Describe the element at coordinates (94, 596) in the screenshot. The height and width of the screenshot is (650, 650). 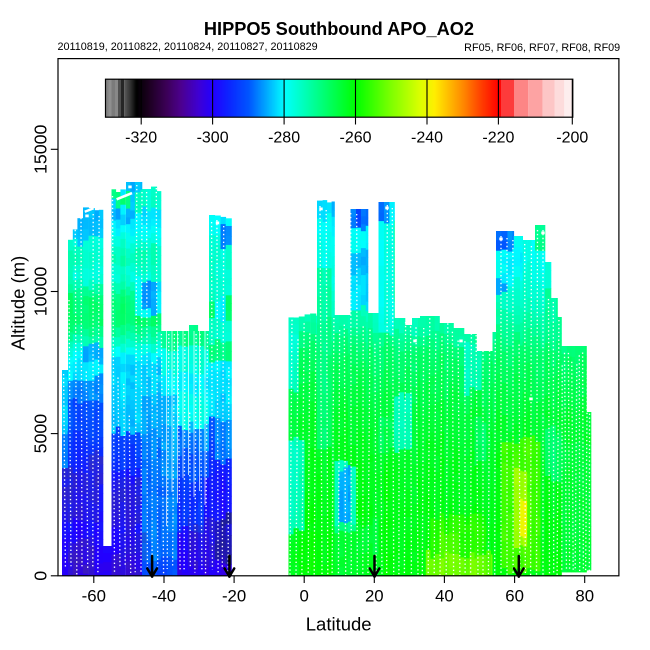
I see `svg-text: -60` at that location.